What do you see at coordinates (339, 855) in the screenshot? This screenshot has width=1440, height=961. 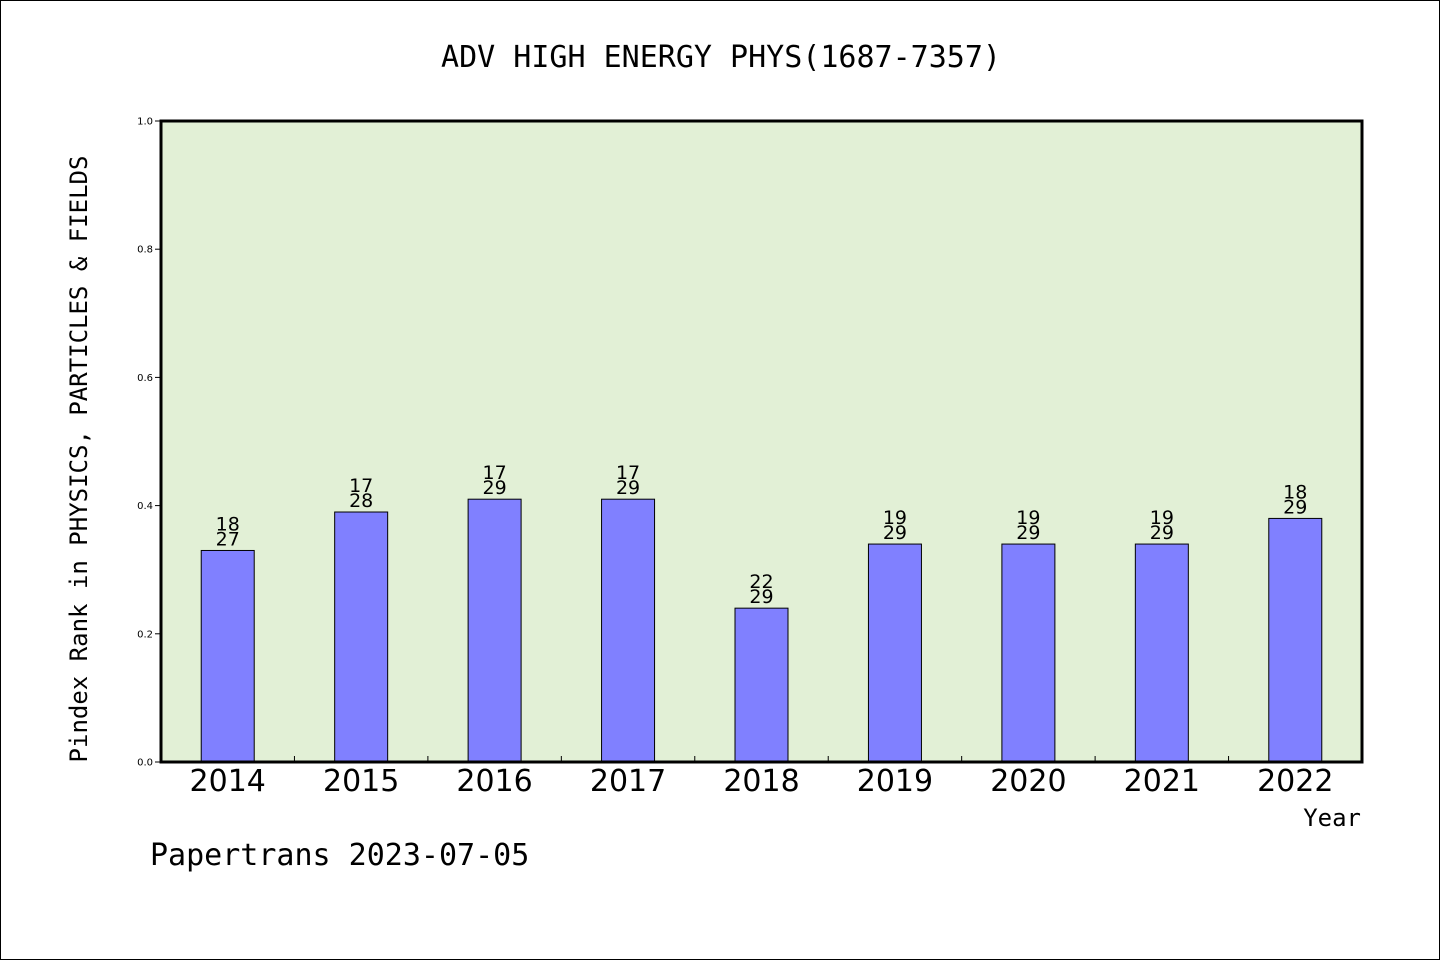 I see `footer-credit: Papertrans 2023-07-05` at bounding box center [339, 855].